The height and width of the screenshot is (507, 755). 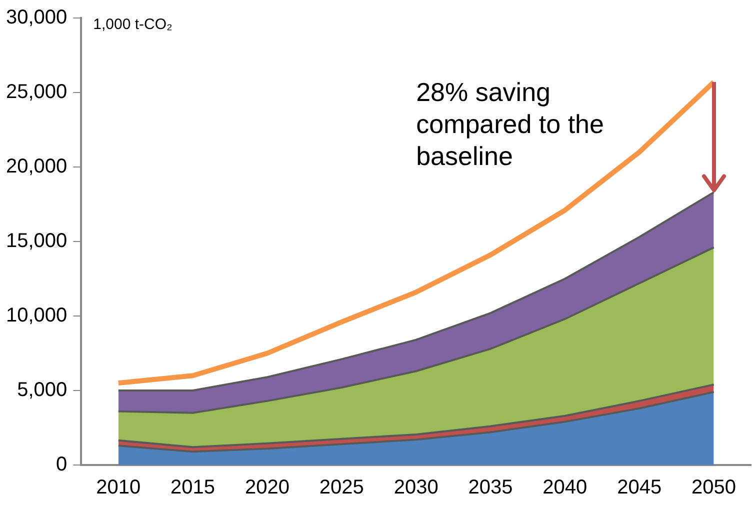 What do you see at coordinates (565, 487) in the screenshot?
I see `x-tick-label: 2040` at bounding box center [565, 487].